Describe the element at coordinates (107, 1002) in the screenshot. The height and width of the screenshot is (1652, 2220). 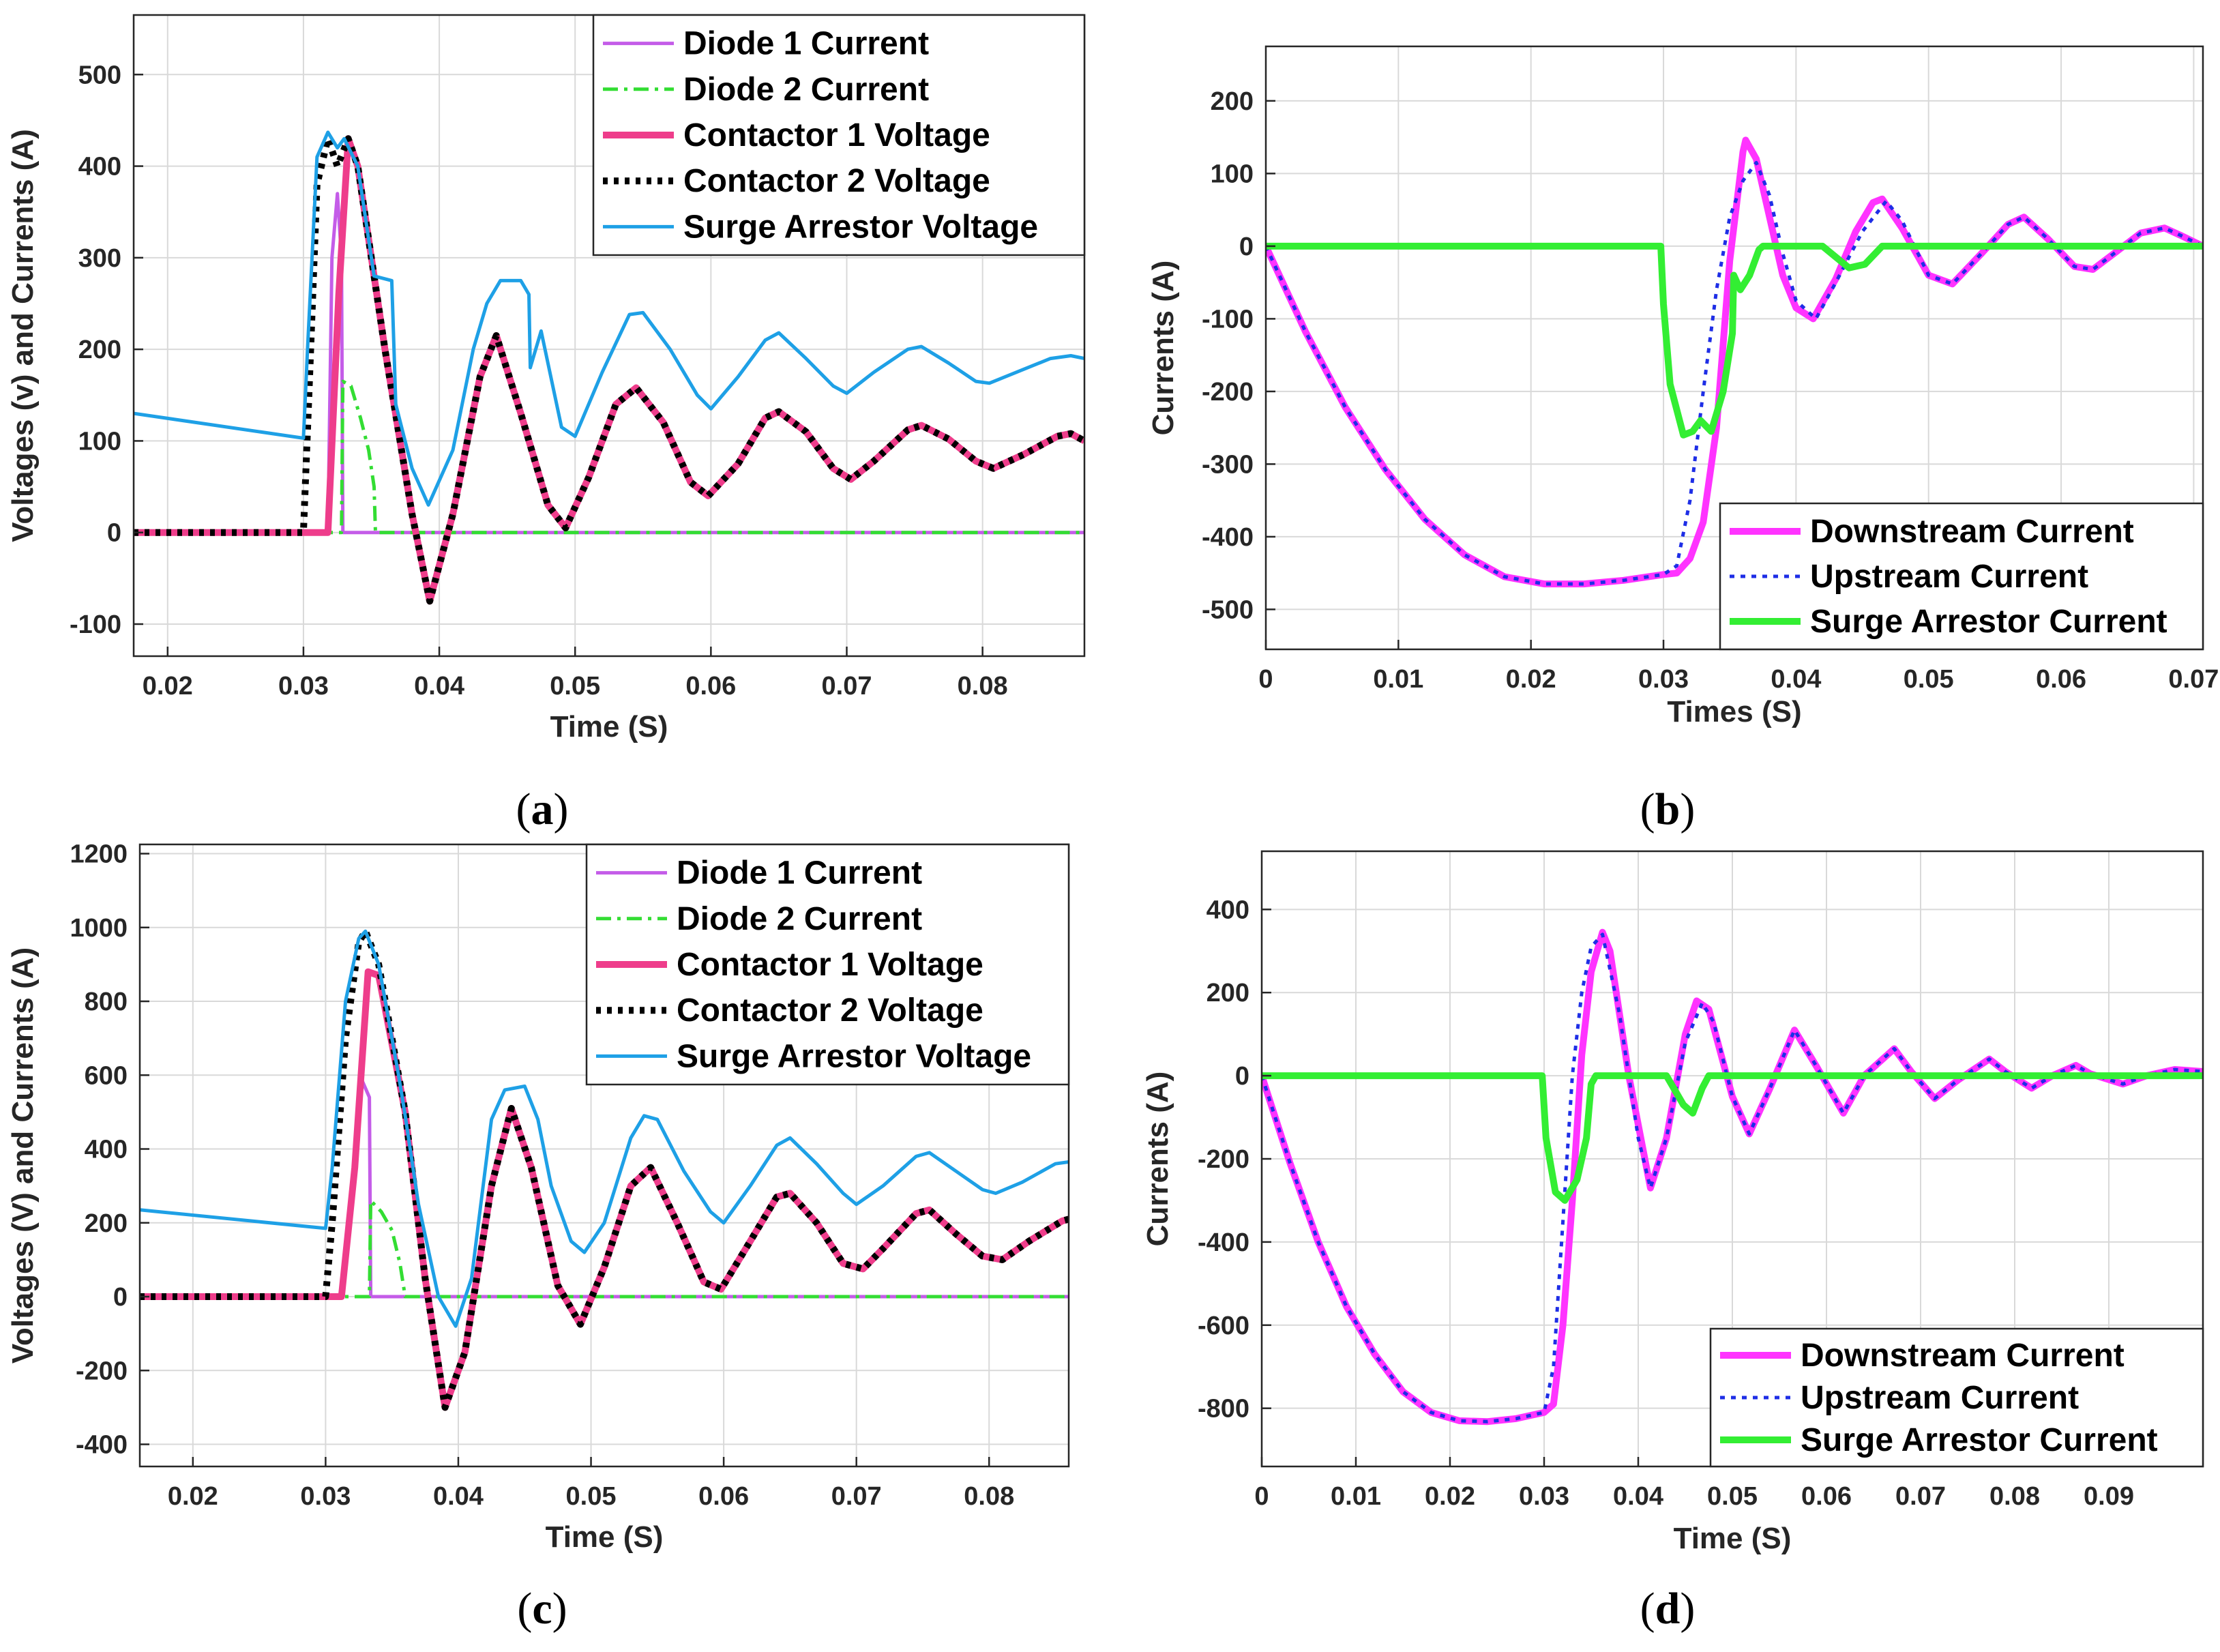
I see `y-tick-label: 800` at that location.